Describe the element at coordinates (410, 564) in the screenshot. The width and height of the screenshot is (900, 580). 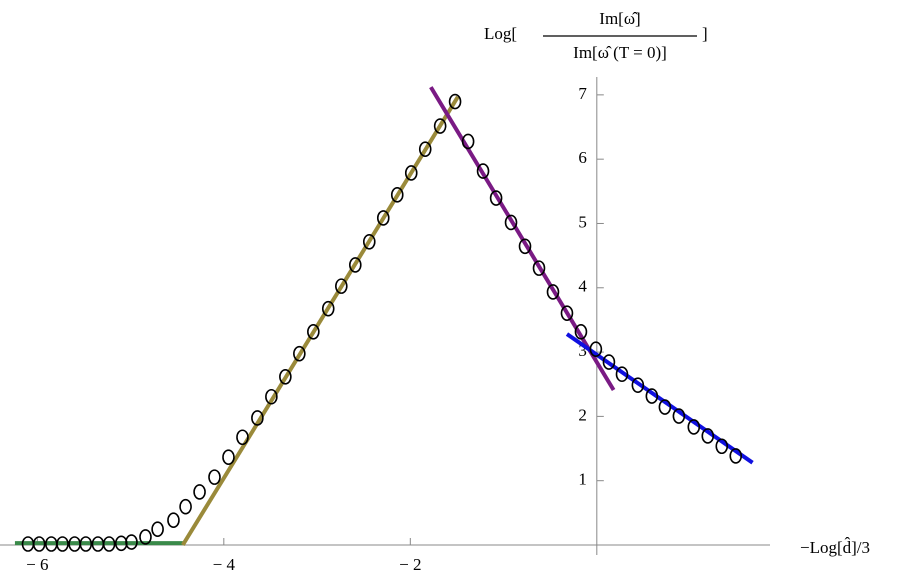
I see `x-tick-label: − 2` at that location.